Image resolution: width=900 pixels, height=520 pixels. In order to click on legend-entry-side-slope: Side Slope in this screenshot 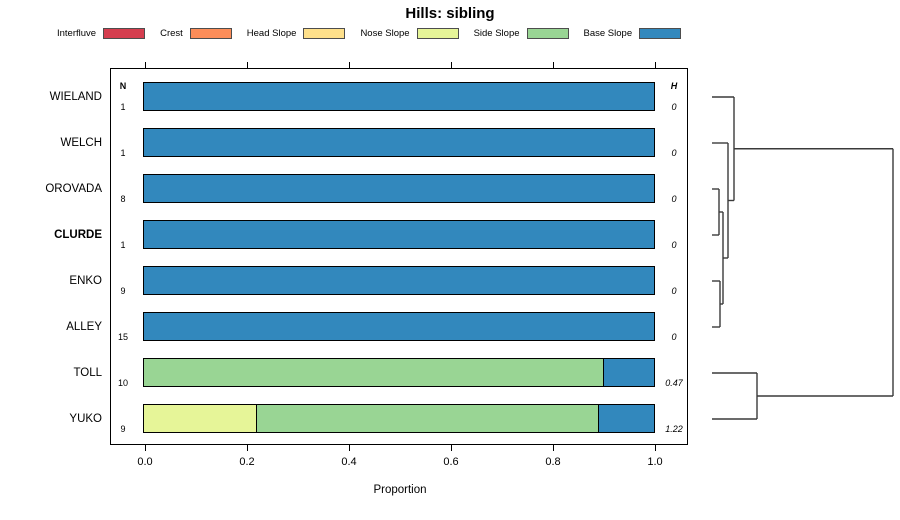, I will do `click(521, 33)`.